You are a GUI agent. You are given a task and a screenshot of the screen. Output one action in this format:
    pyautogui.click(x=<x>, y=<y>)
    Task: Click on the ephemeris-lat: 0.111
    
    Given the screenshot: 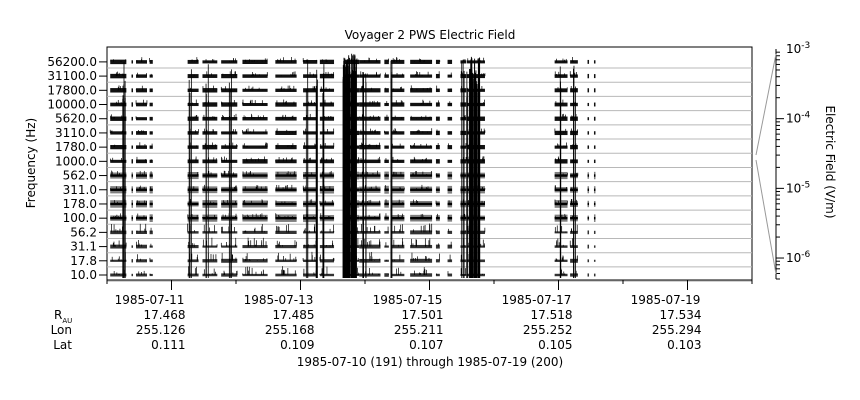 What is the action you would take?
    pyautogui.click(x=168, y=345)
    